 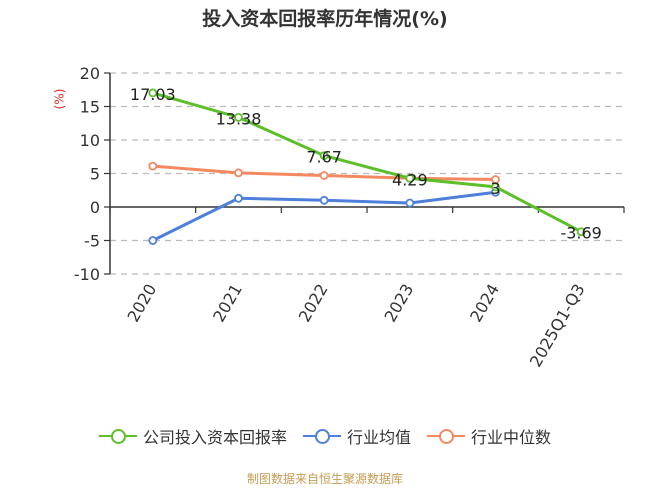 I want to click on legend-item-industry-avg: 行业均值, so click(x=356, y=436).